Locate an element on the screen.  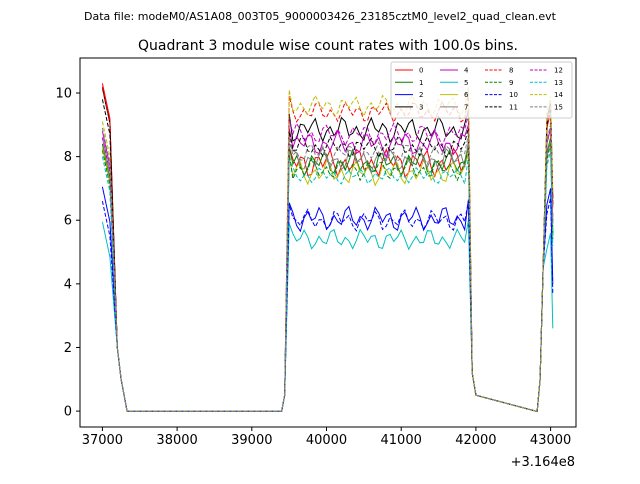
legend-label-10: 10 is located at coordinates (513, 95).